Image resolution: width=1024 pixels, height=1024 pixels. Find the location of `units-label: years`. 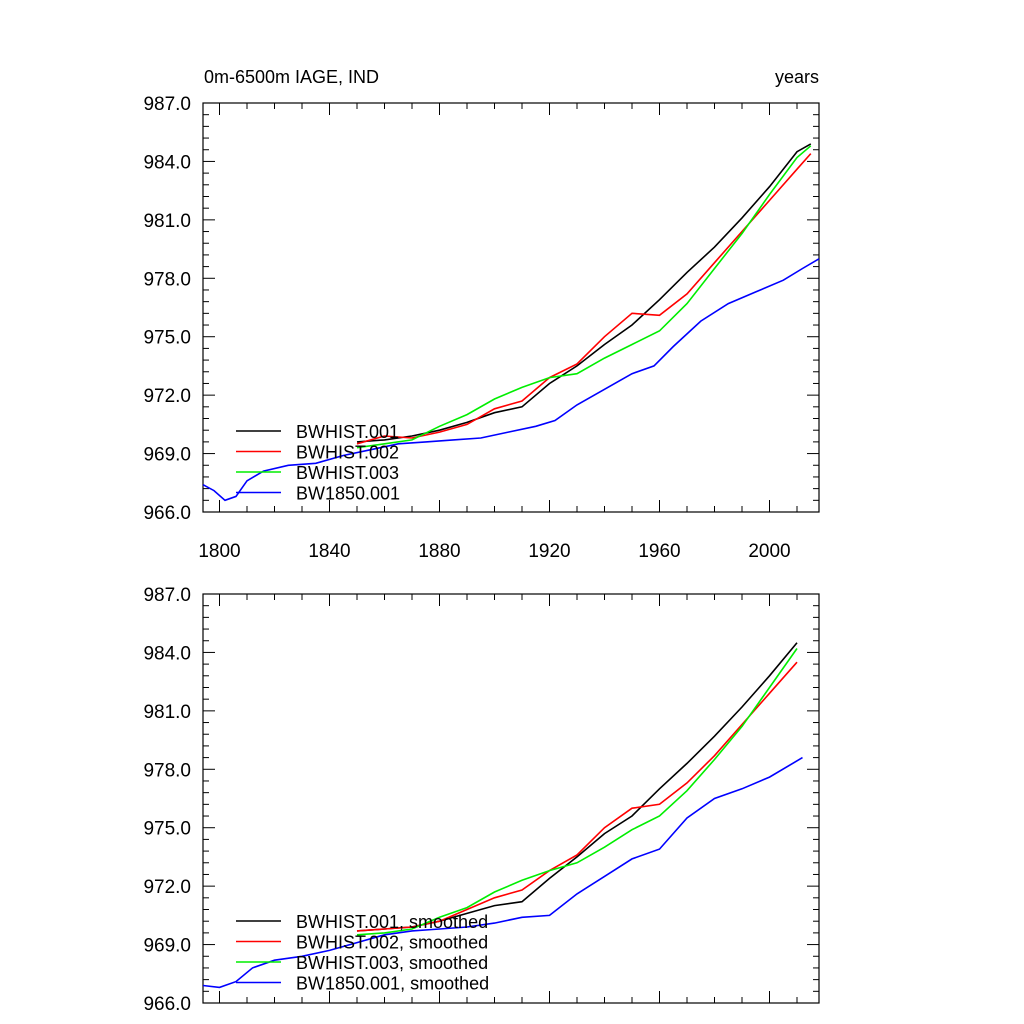

units-label: years is located at coordinates (797, 77).